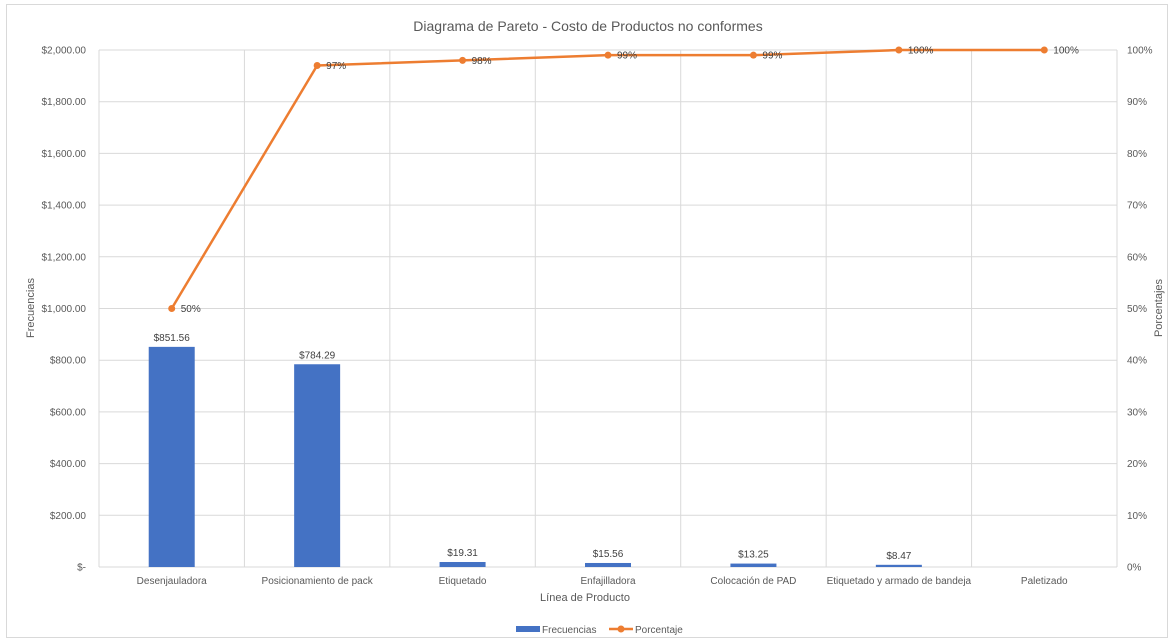 The image size is (1176, 644). I want to click on line-data-label: 98%, so click(482, 61).